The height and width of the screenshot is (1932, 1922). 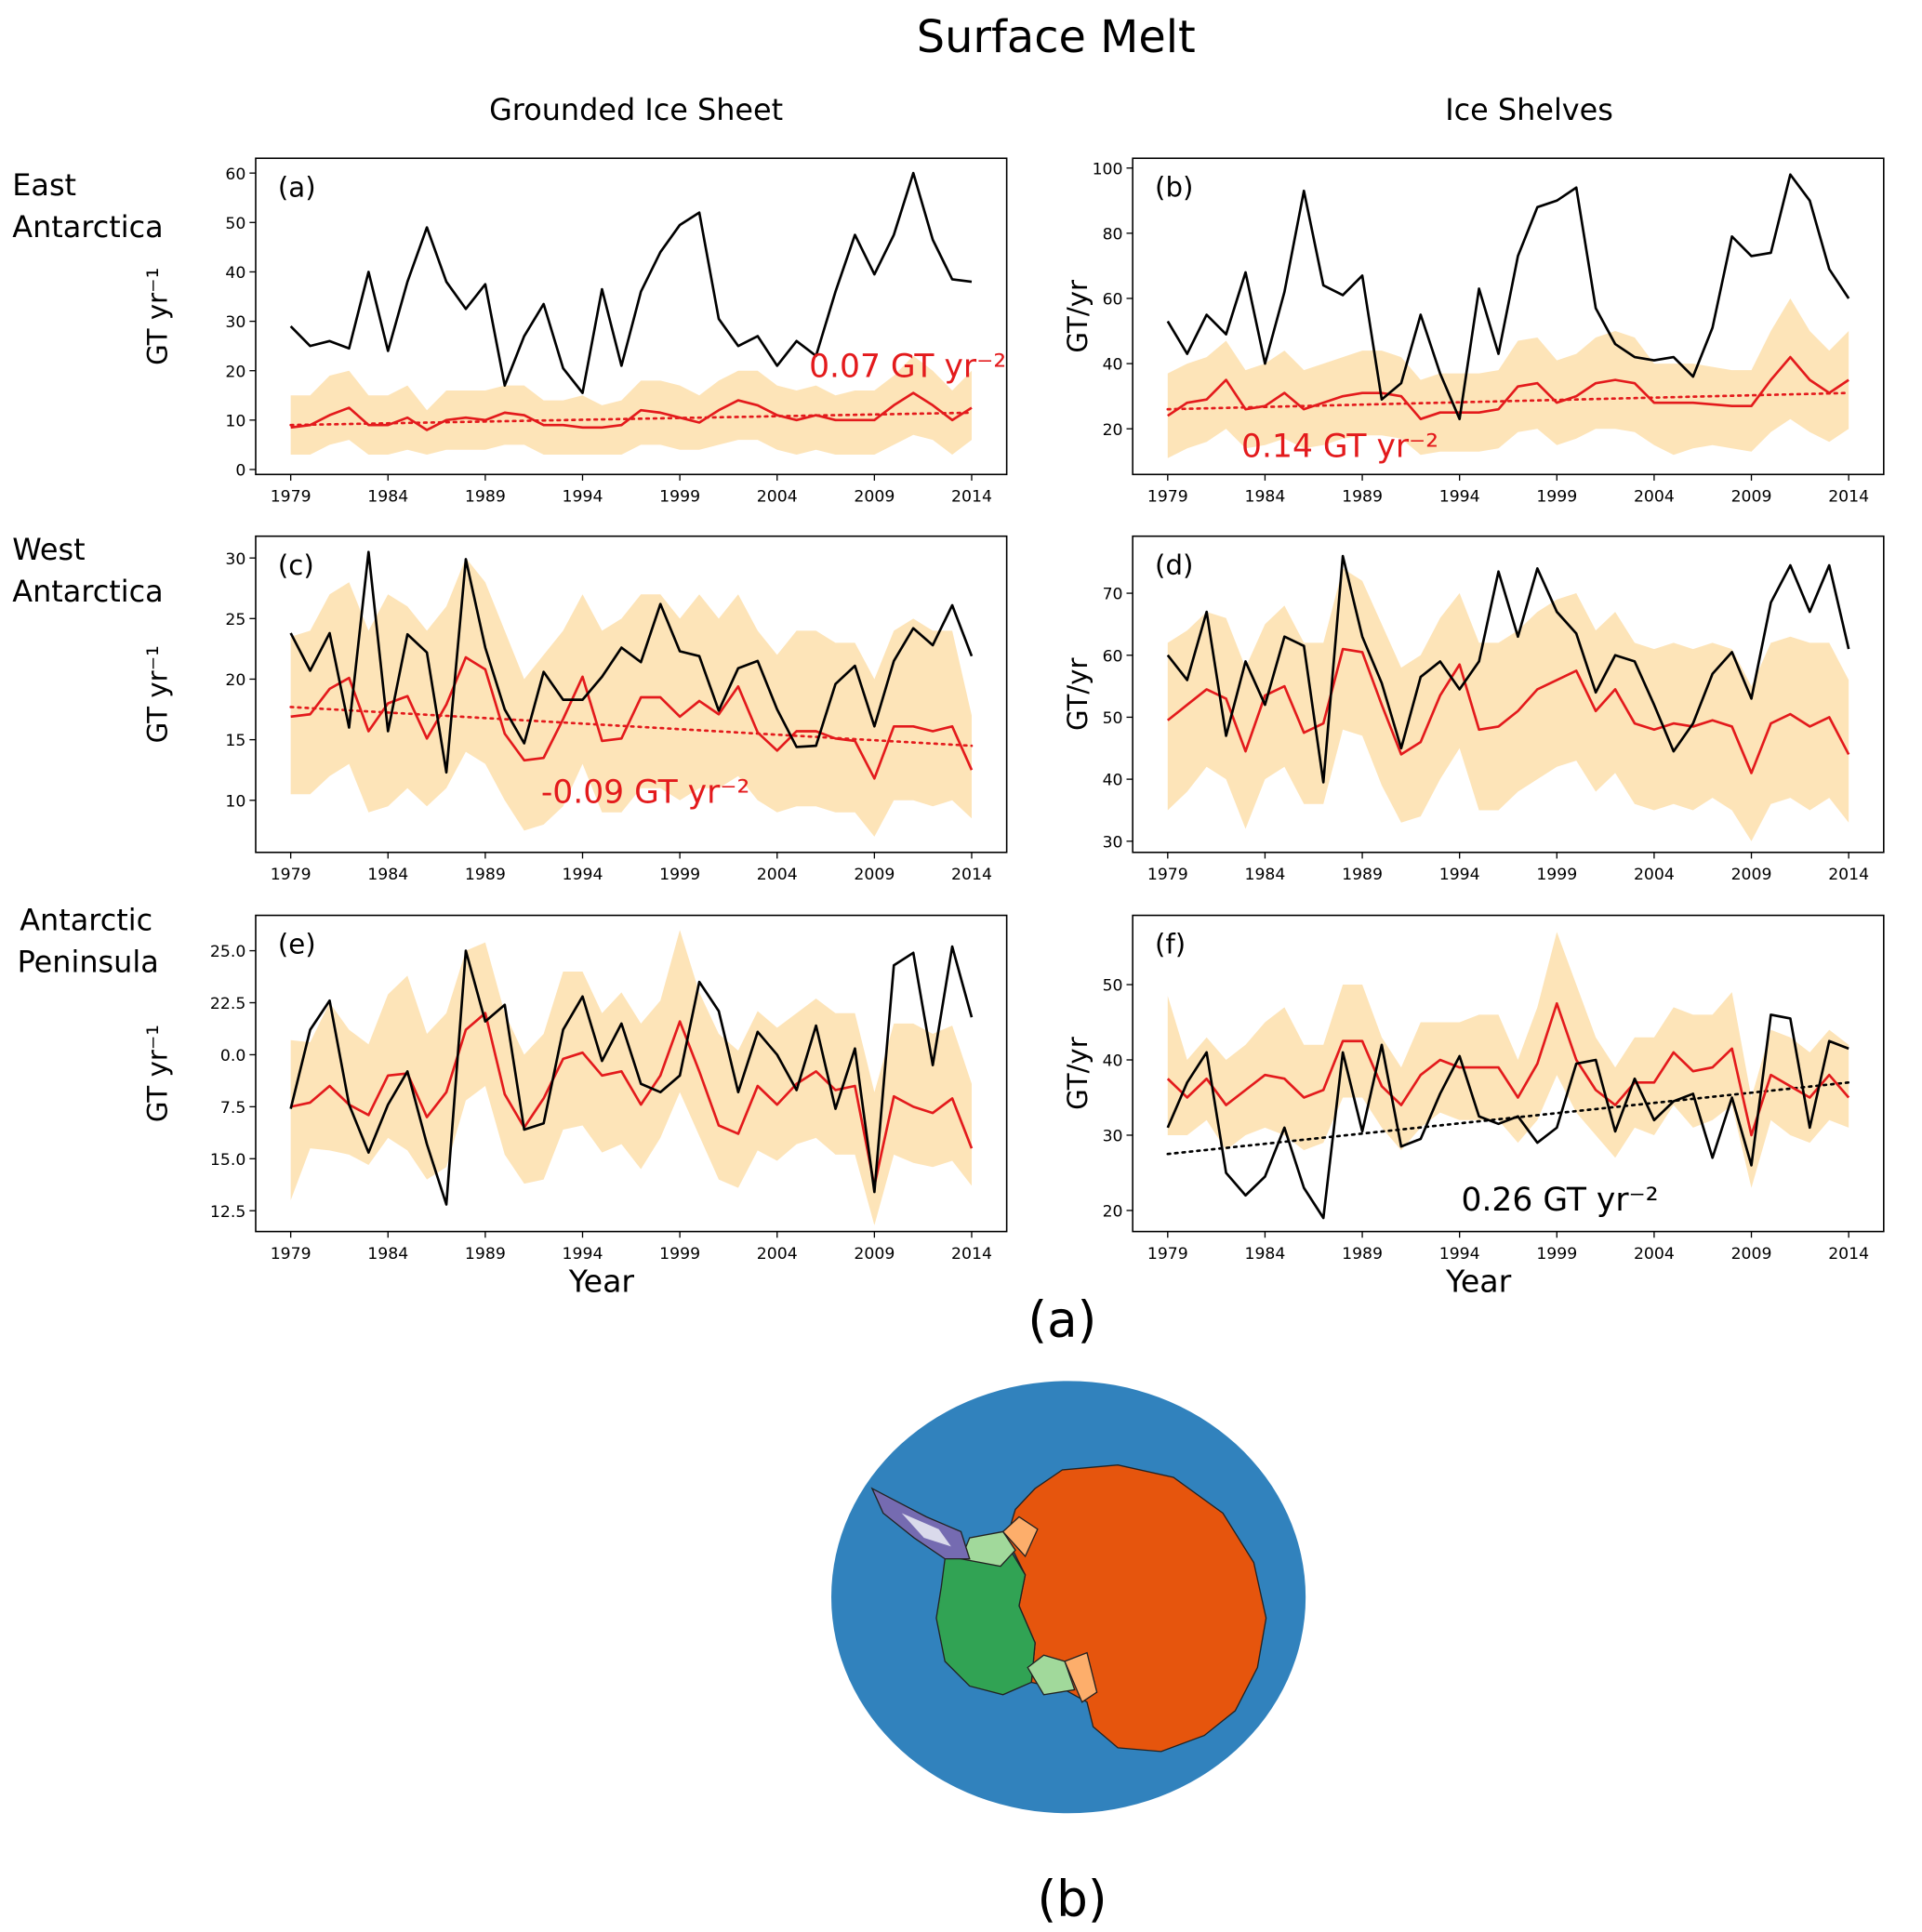 What do you see at coordinates (48, 550) in the screenshot?
I see `row-label: West` at bounding box center [48, 550].